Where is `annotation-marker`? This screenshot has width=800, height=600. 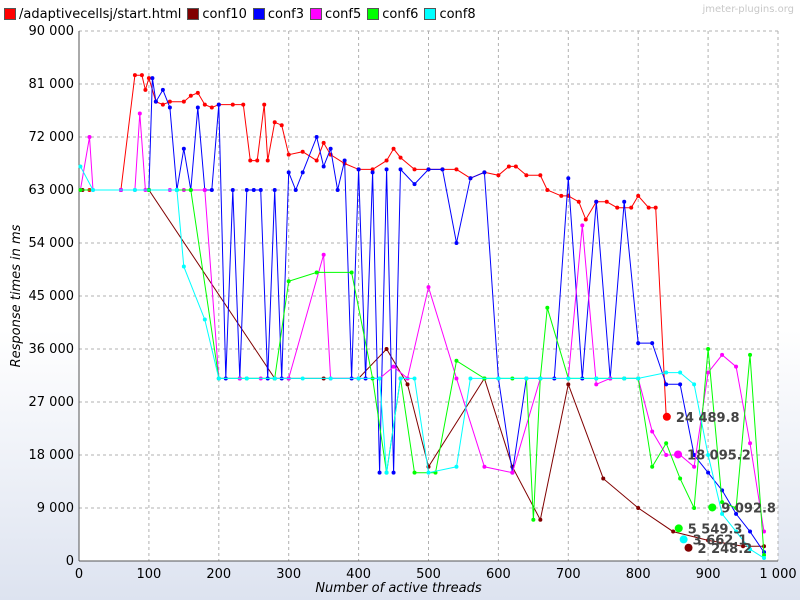
annotation-marker is located at coordinates (678, 528).